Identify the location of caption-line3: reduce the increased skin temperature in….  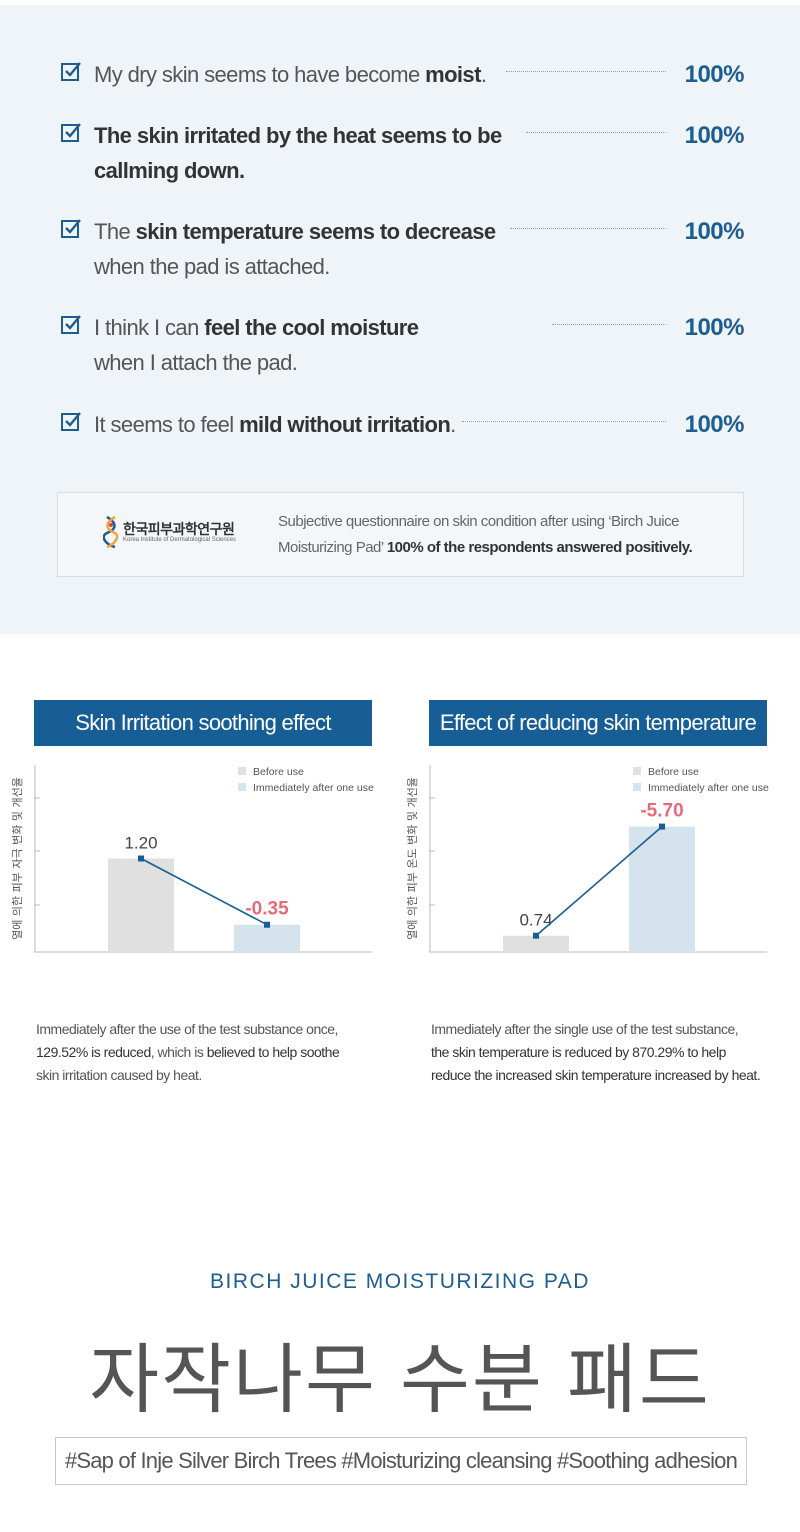
(596, 1075).